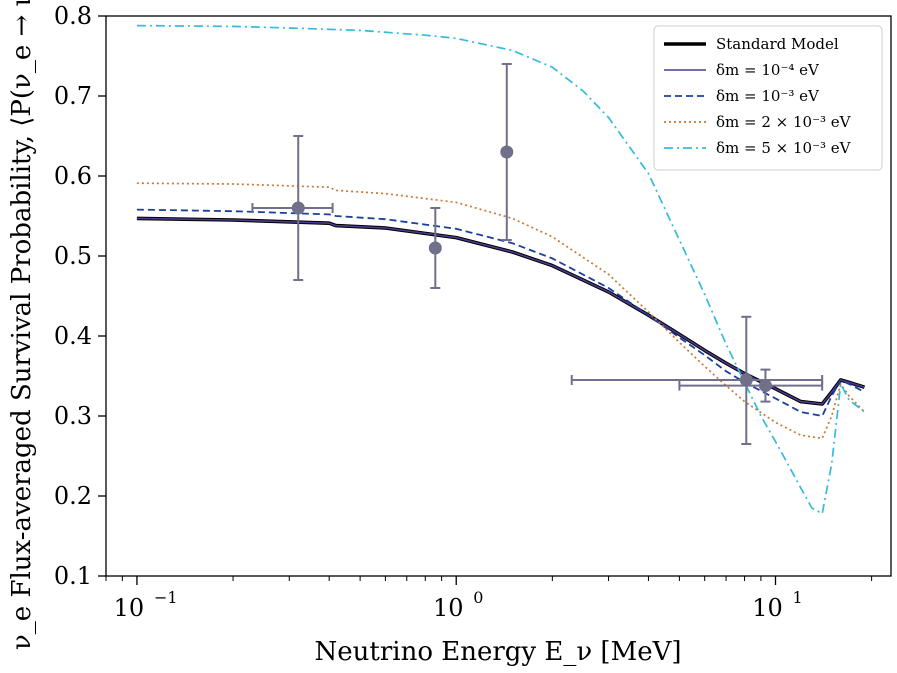 The height and width of the screenshot is (673, 897). What do you see at coordinates (478, 597) in the screenshot?
I see `x-tick-exponent: 0` at bounding box center [478, 597].